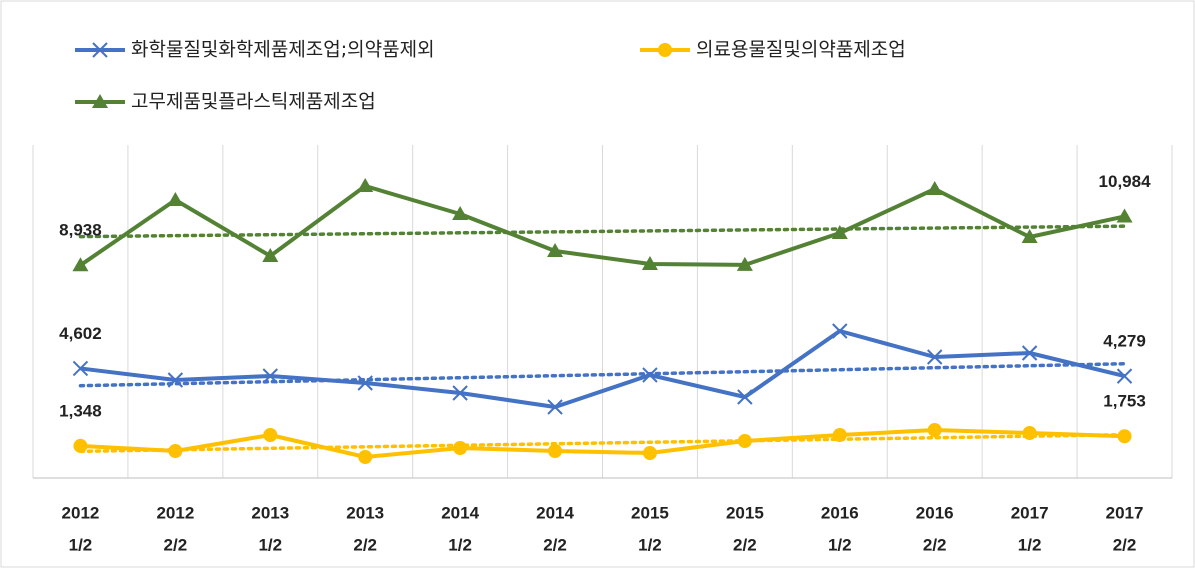  Describe the element at coordinates (80, 410) in the screenshot. I see `data-label: 1,348` at that location.